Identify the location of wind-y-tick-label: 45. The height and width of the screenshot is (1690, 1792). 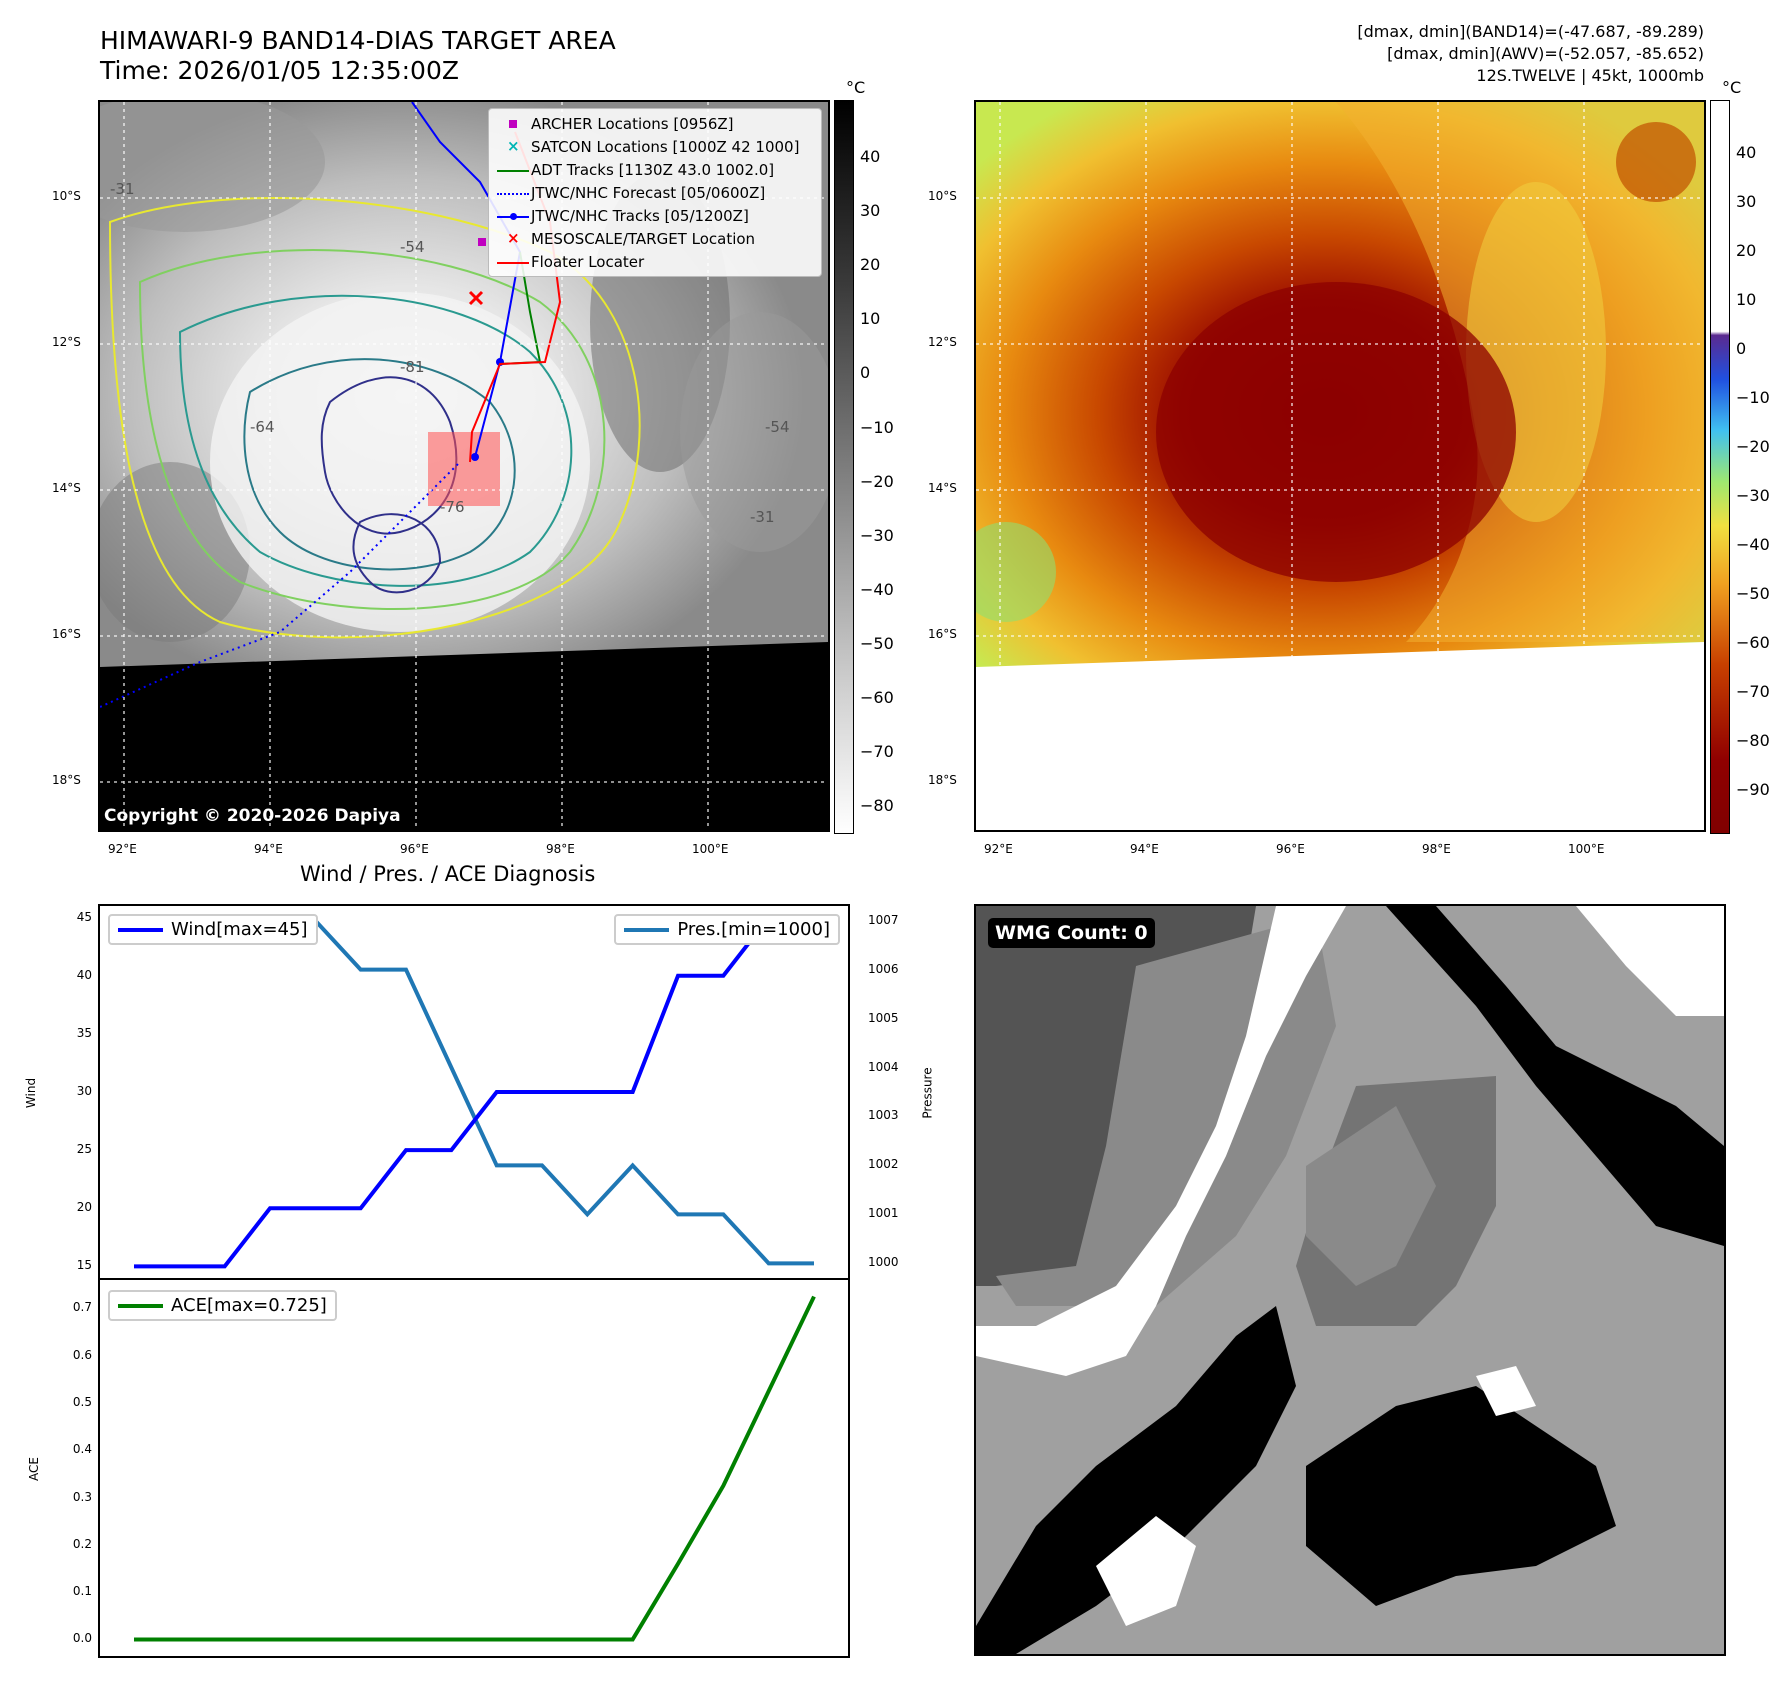
(84, 916).